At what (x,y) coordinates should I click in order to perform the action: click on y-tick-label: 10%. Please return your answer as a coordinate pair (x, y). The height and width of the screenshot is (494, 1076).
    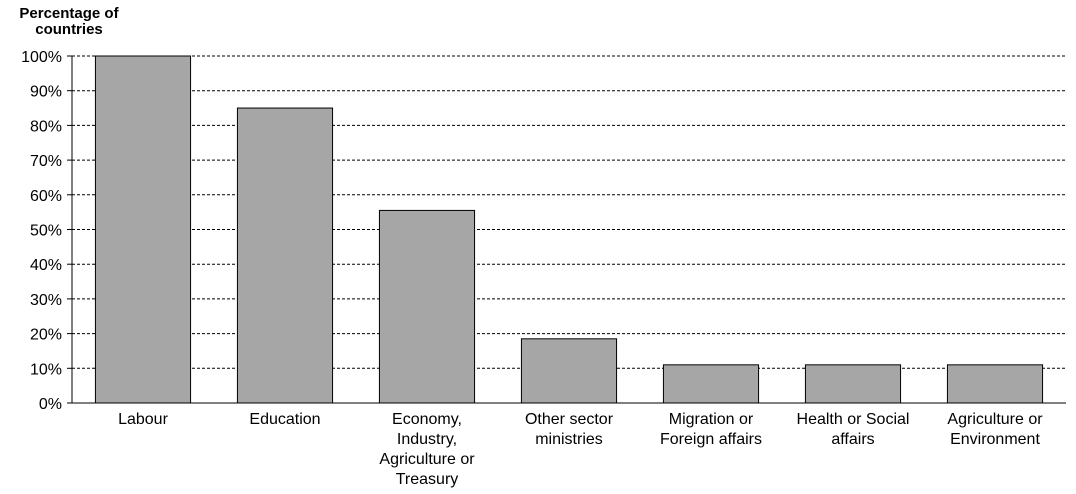
    Looking at the image, I should click on (46, 369).